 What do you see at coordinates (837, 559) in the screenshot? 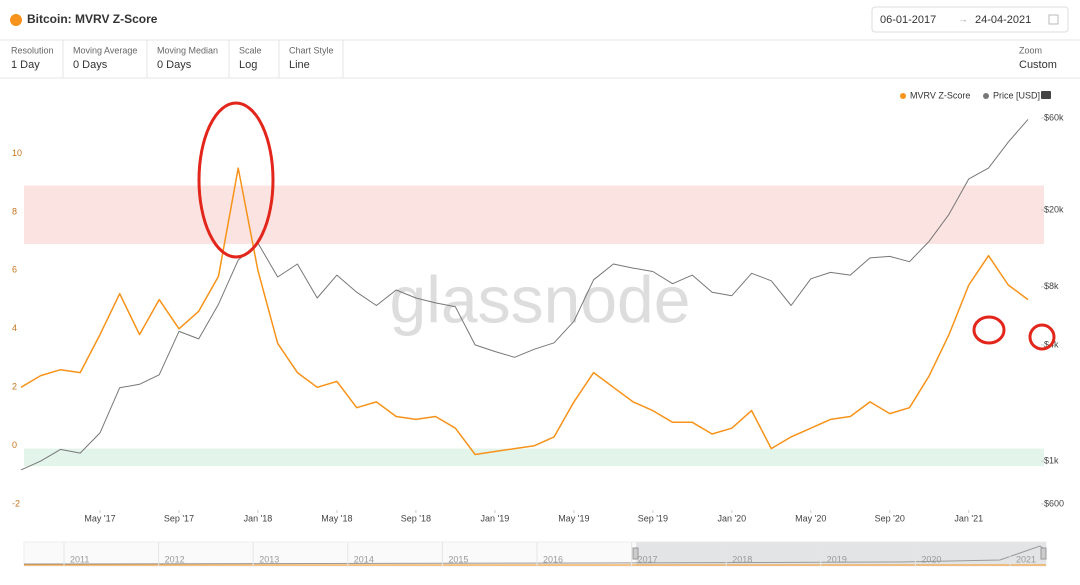
I see `navigator-year: 2019` at bounding box center [837, 559].